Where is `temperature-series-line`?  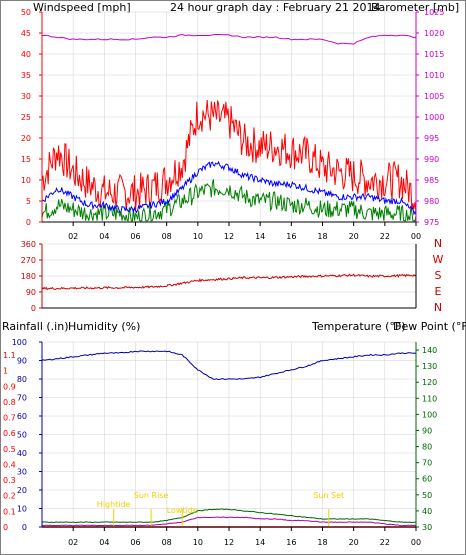
temperature-series-line is located at coordinates (229, 516).